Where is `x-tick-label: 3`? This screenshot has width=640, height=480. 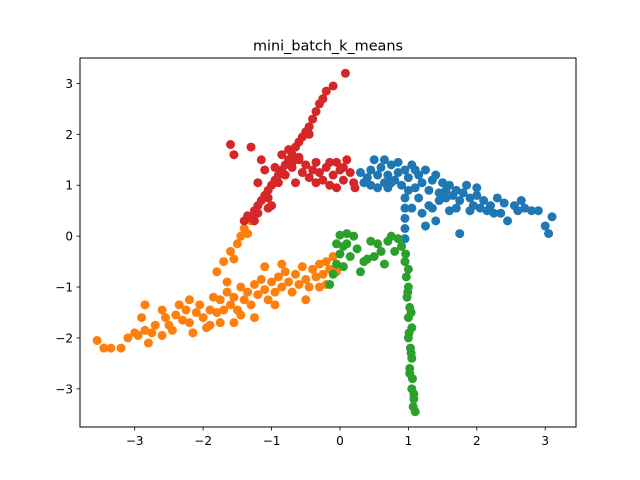
x-tick-label: 3 is located at coordinates (545, 441).